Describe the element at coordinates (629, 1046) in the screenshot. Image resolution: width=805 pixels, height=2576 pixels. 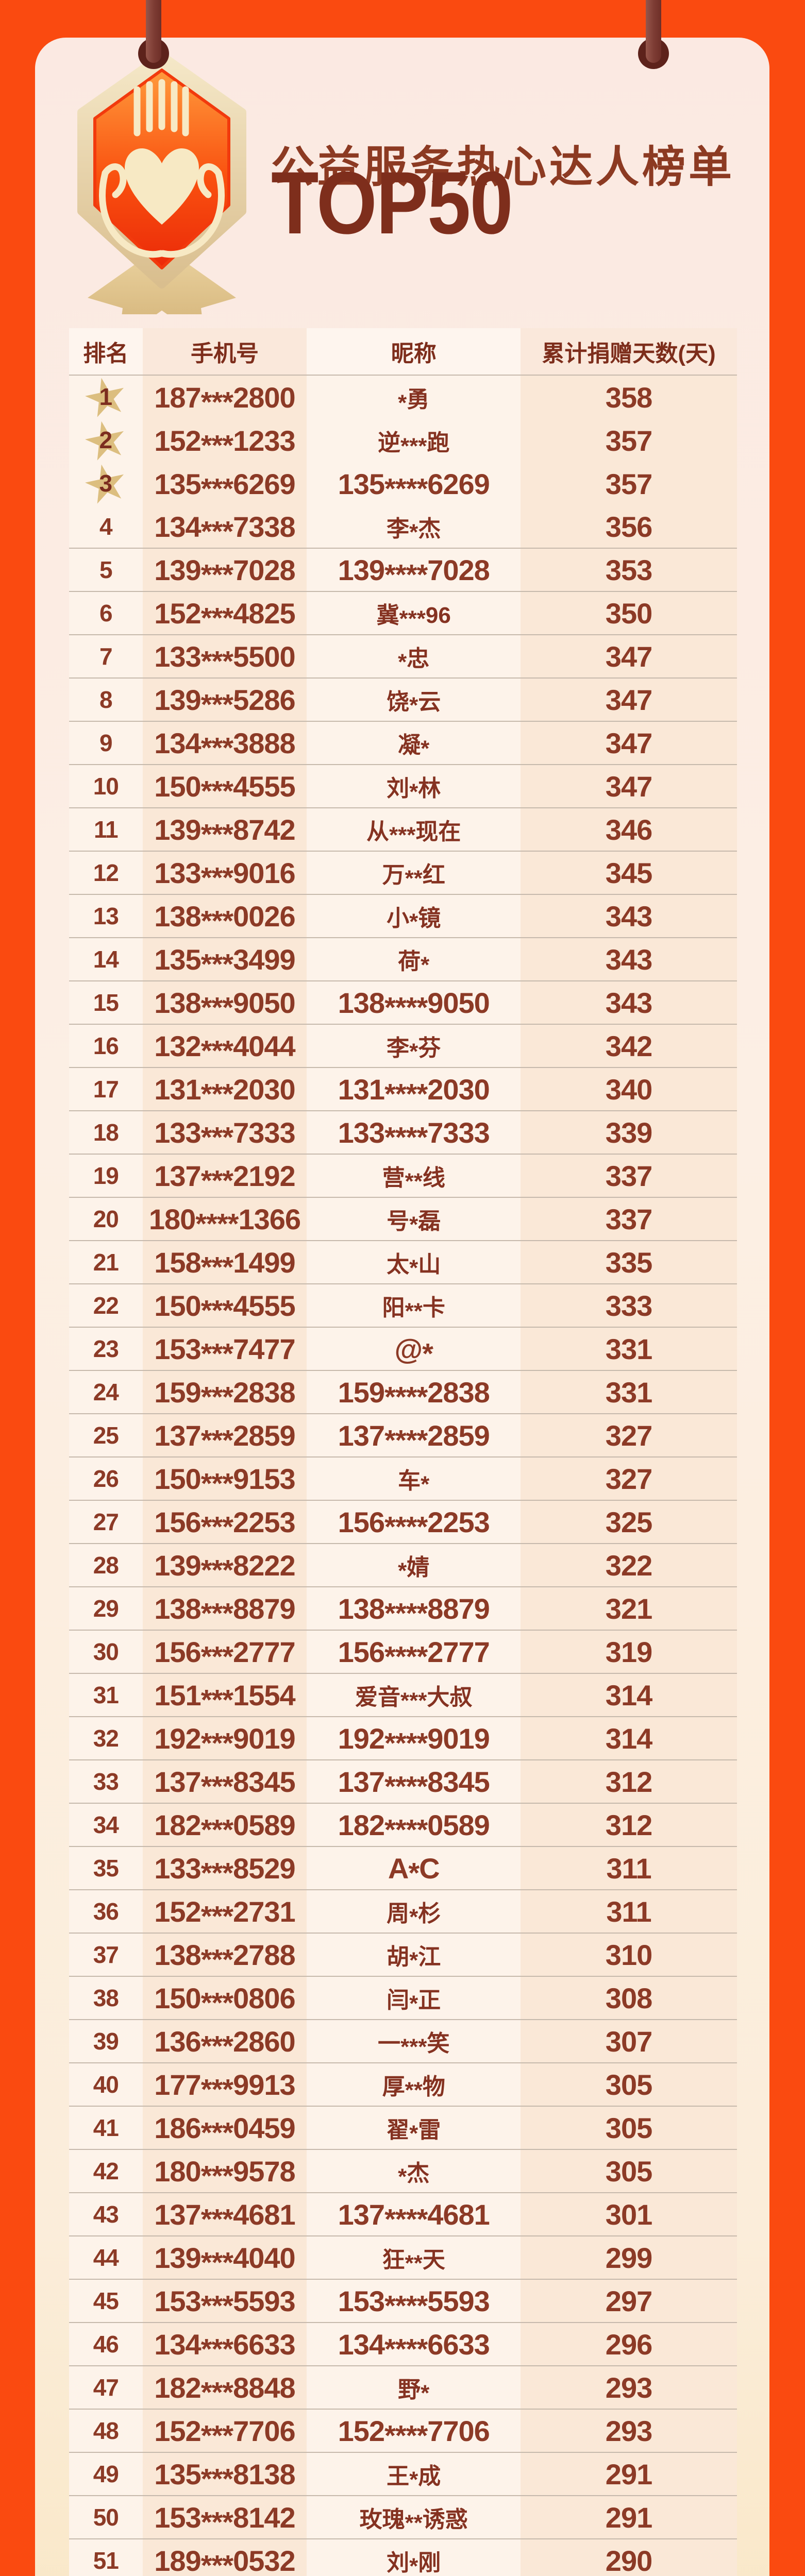
I see `days-cell: 342` at that location.